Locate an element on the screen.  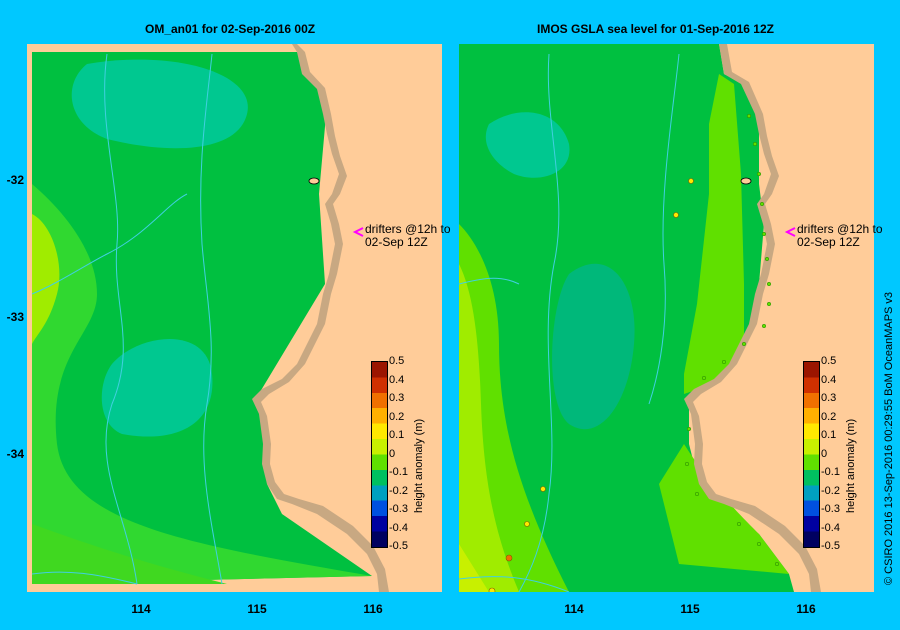
right-colorbar is located at coordinates (811, 454).